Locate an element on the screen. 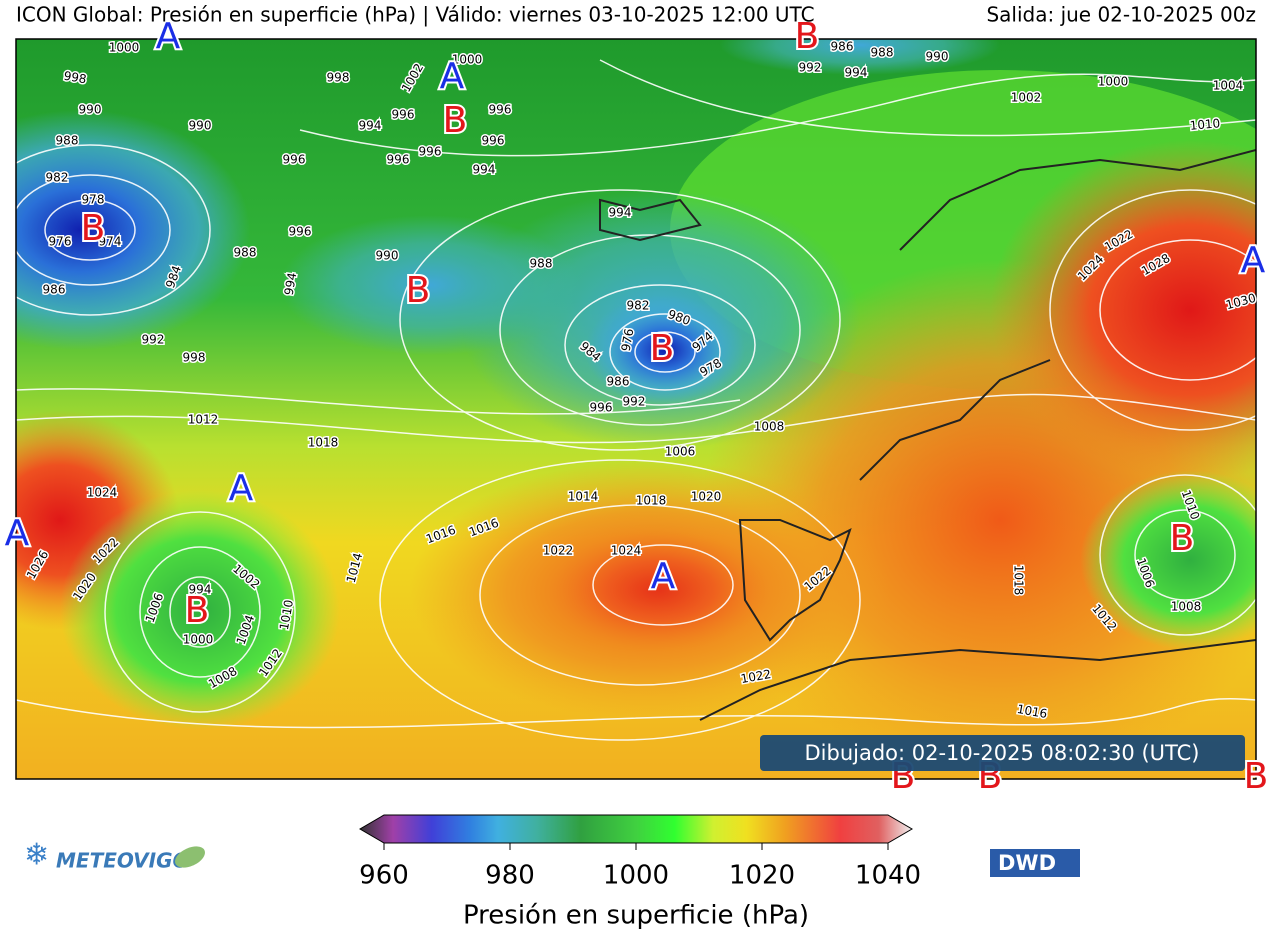 The width and height of the screenshot is (1273, 939). colorbar-tick-label: 980 is located at coordinates (510, 876).